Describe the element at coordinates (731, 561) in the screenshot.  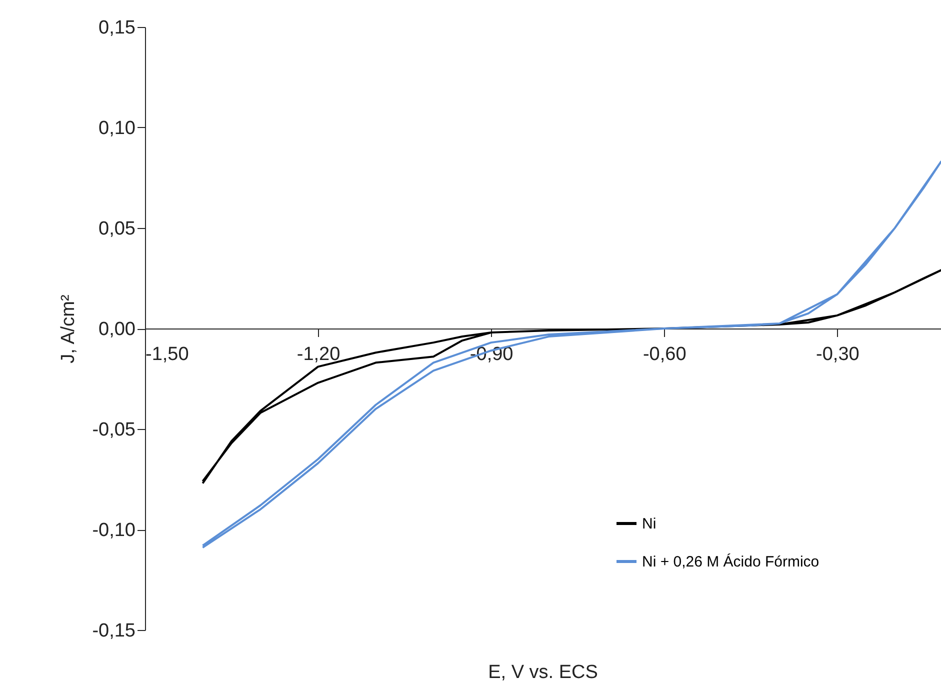
I see `legend-label: Ni + 0,26 M Ácido Fórmico` at that location.